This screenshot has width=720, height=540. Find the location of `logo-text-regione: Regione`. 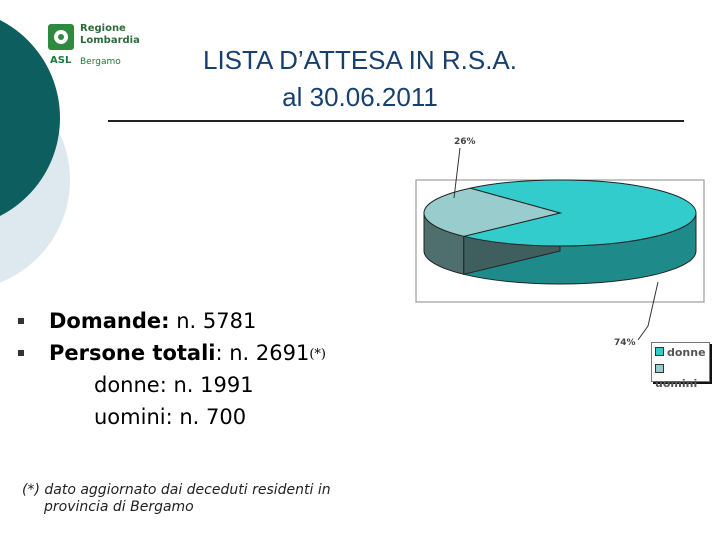

logo-text-regione: Regione is located at coordinates (103, 28).